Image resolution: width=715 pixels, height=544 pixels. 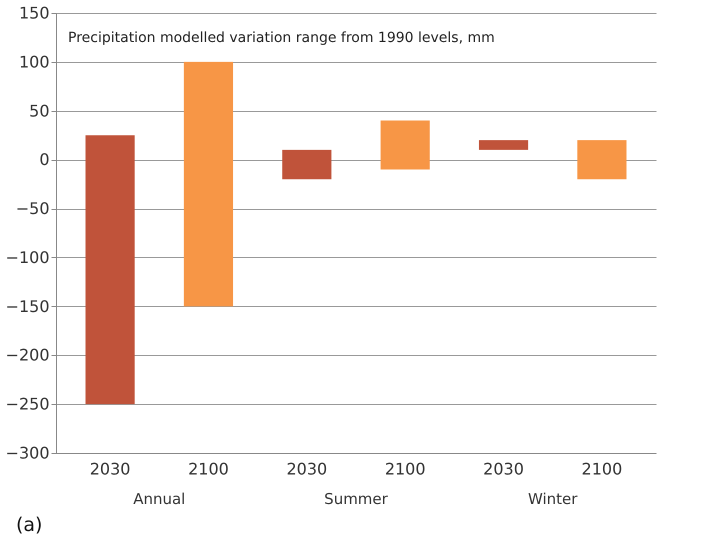 What do you see at coordinates (28, 404) in the screenshot?
I see `y-tick-label: −250` at bounding box center [28, 404].